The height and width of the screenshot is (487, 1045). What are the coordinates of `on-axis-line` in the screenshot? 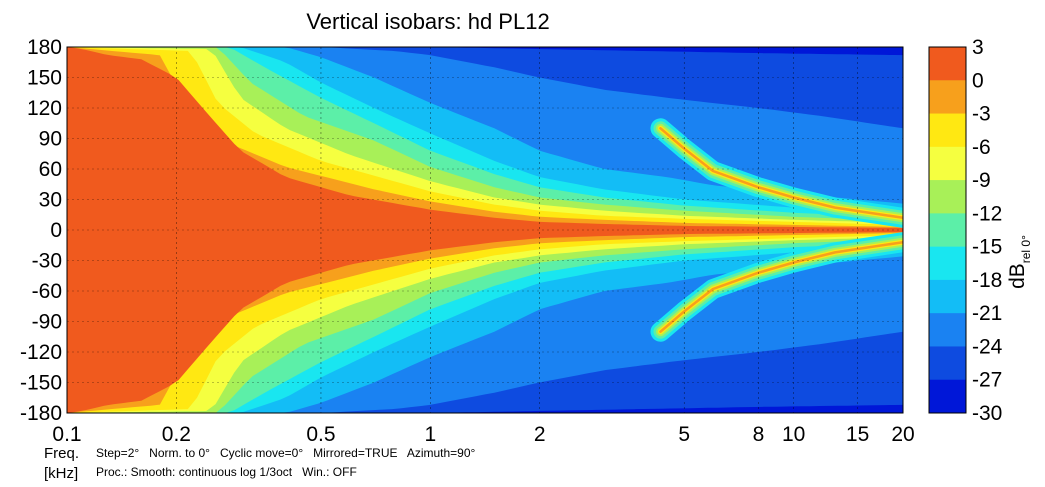 It's located at (485, 230).